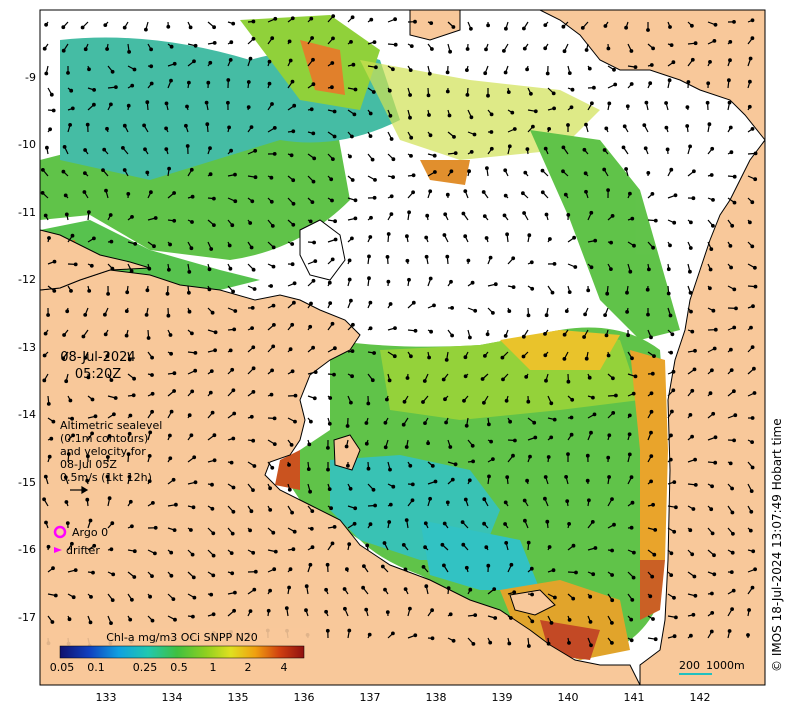 This screenshot has width=792, height=716. I want to click on lon-axis: 133 134 135 136 137 138 139 140 141 142, so click(403, 697).